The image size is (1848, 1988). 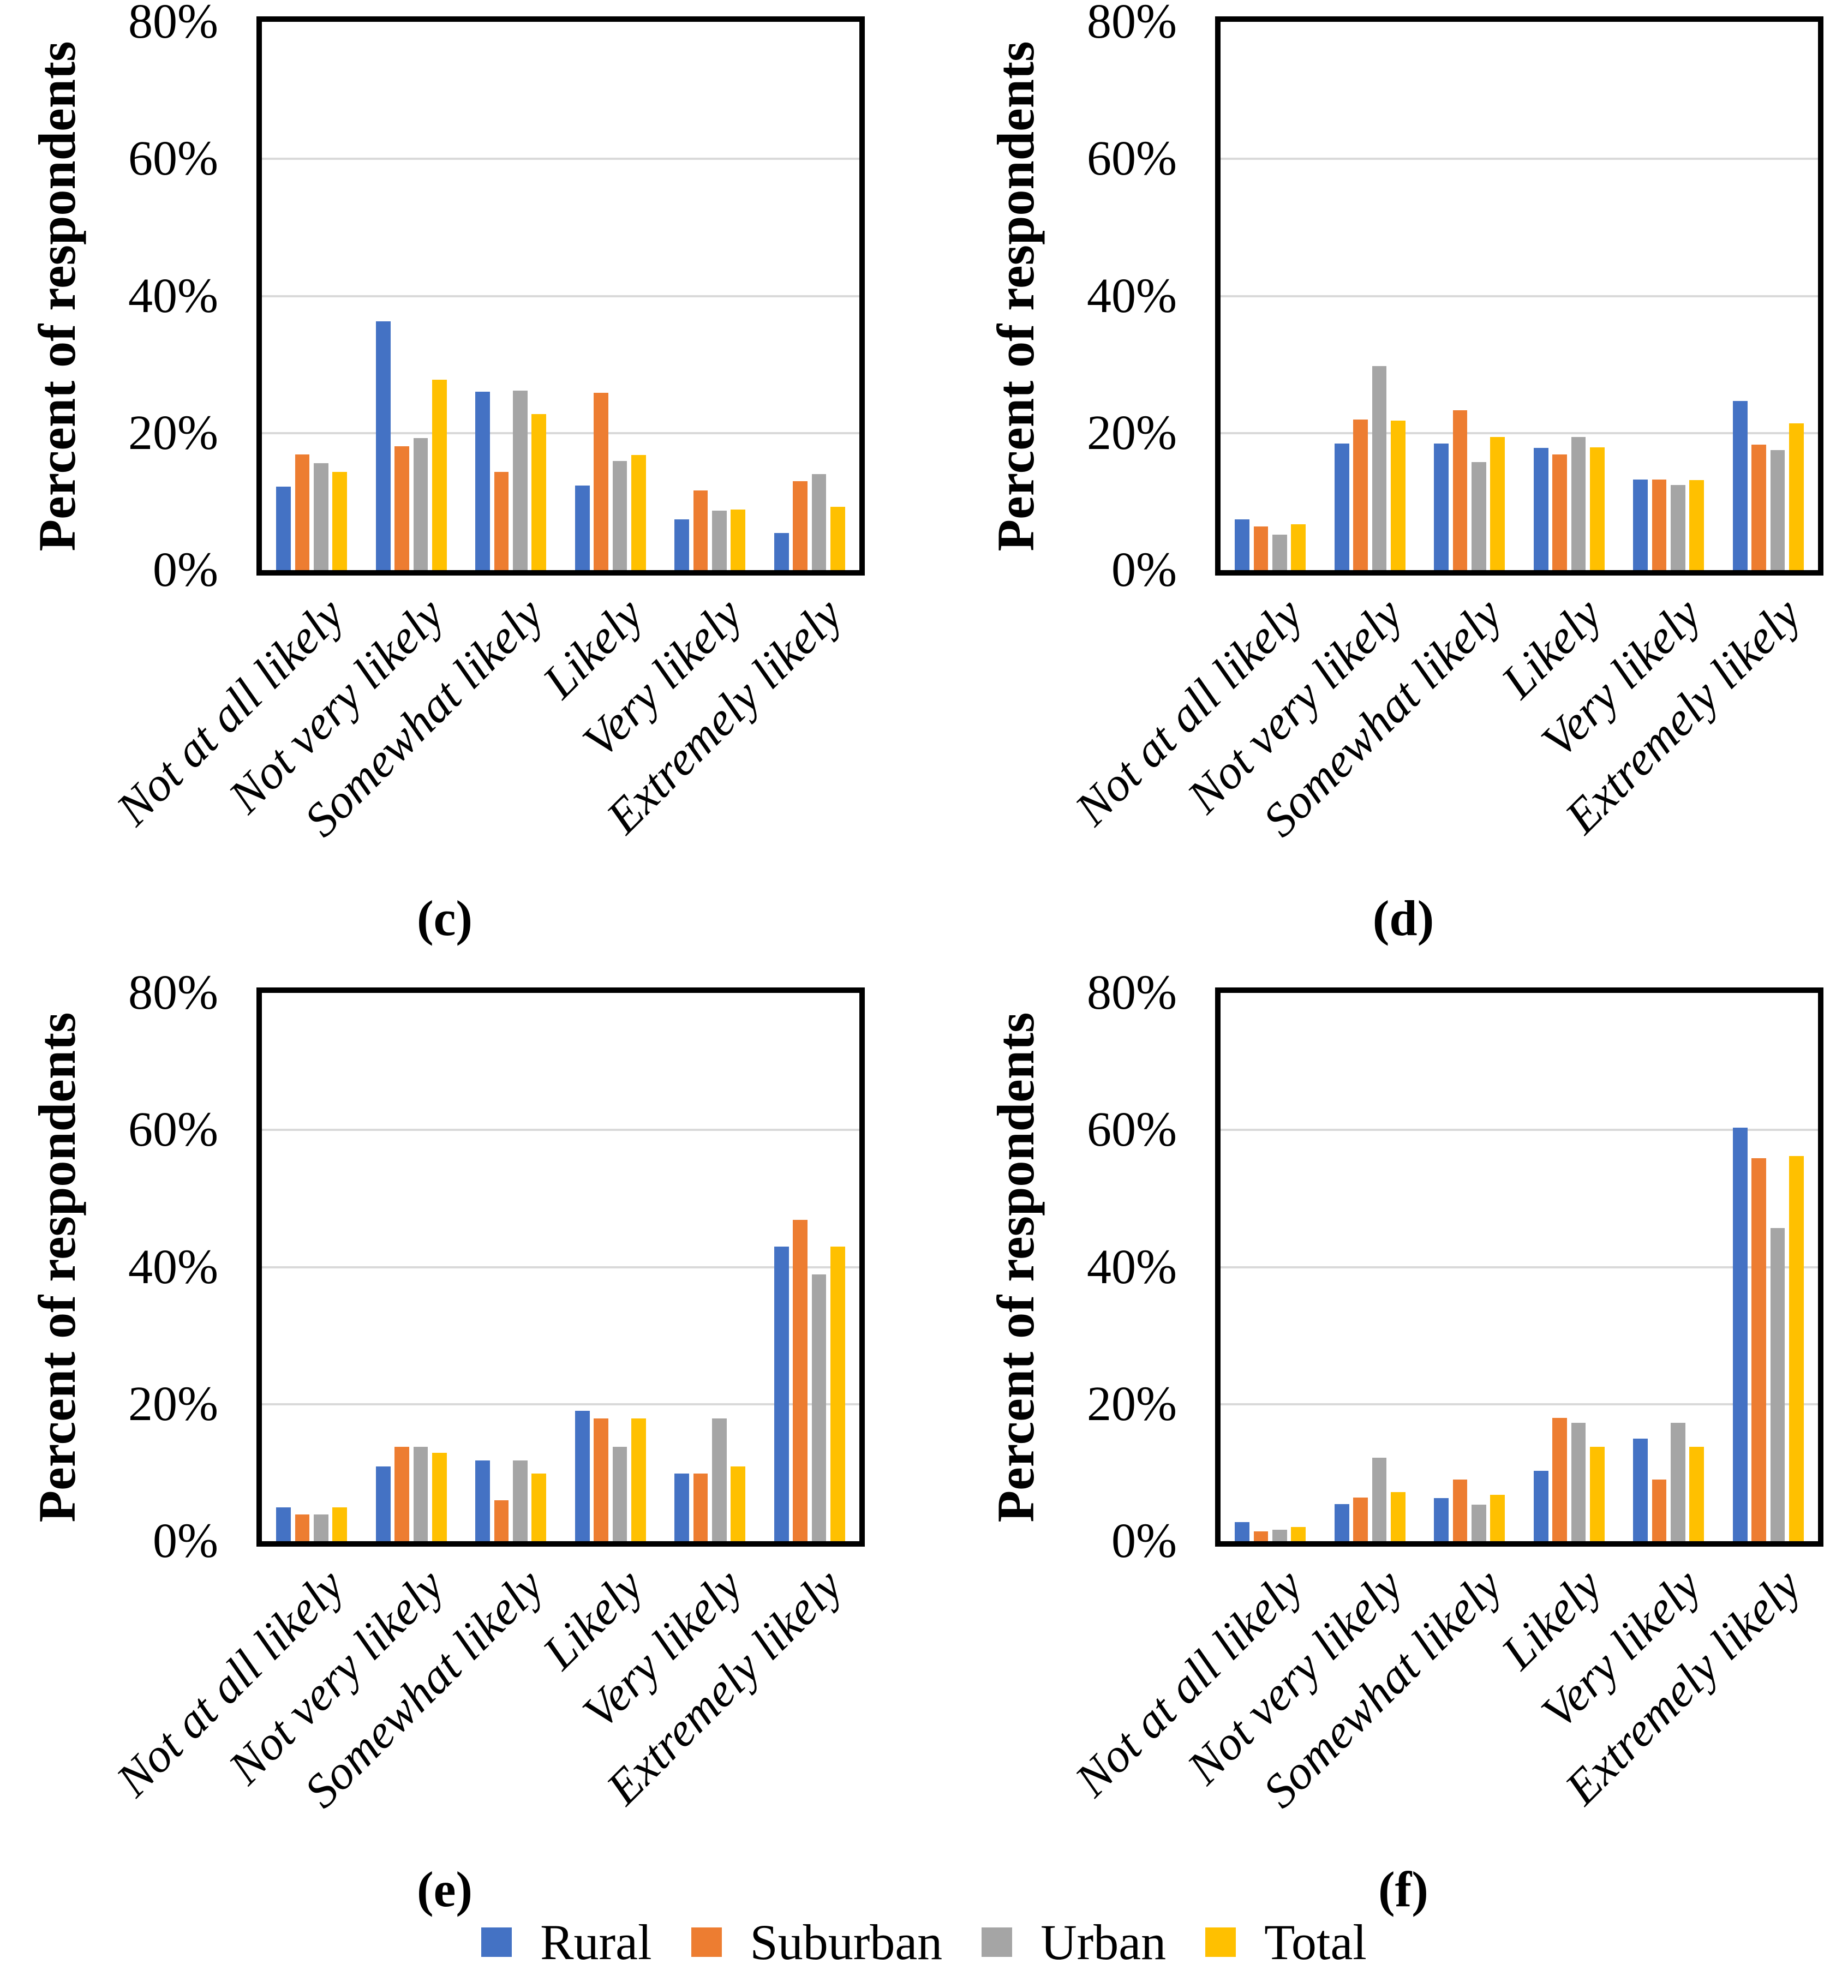 What do you see at coordinates (1315, 1942) in the screenshot?
I see `legend-label: Total` at bounding box center [1315, 1942].